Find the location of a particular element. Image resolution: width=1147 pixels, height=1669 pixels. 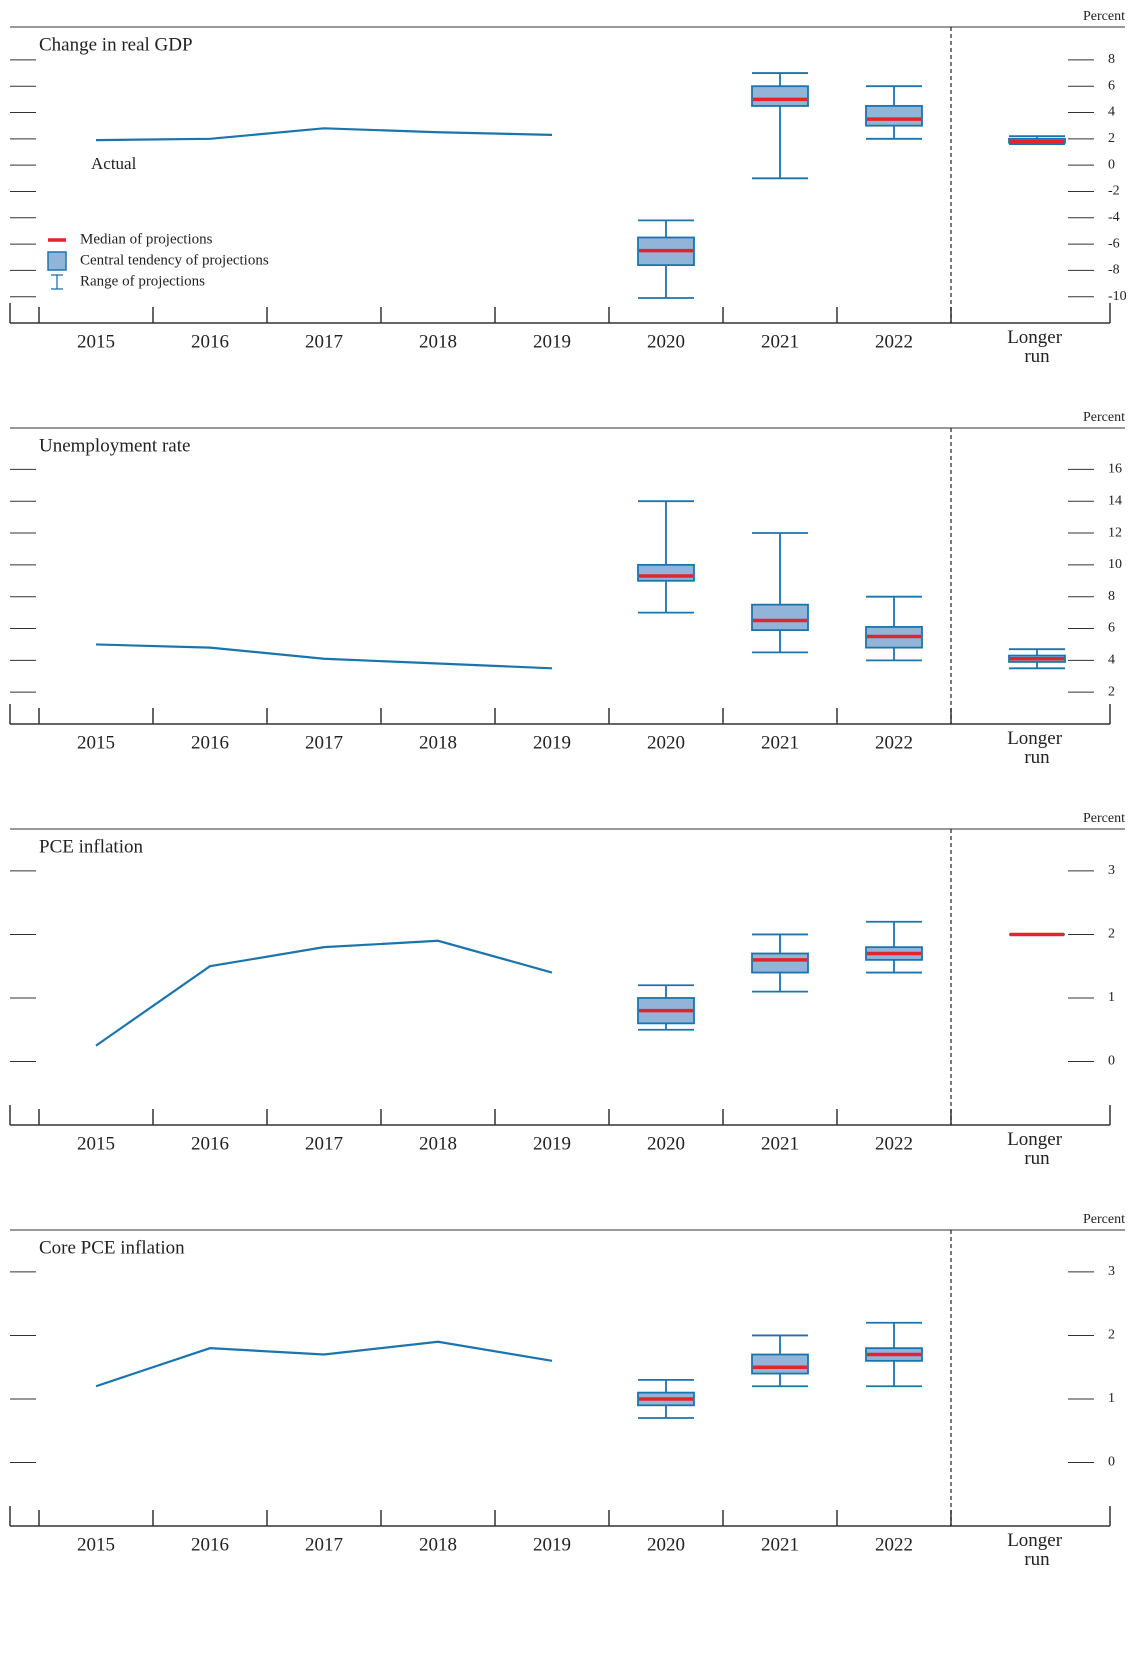

y-tick-label: -6 is located at coordinates (1114, 243).